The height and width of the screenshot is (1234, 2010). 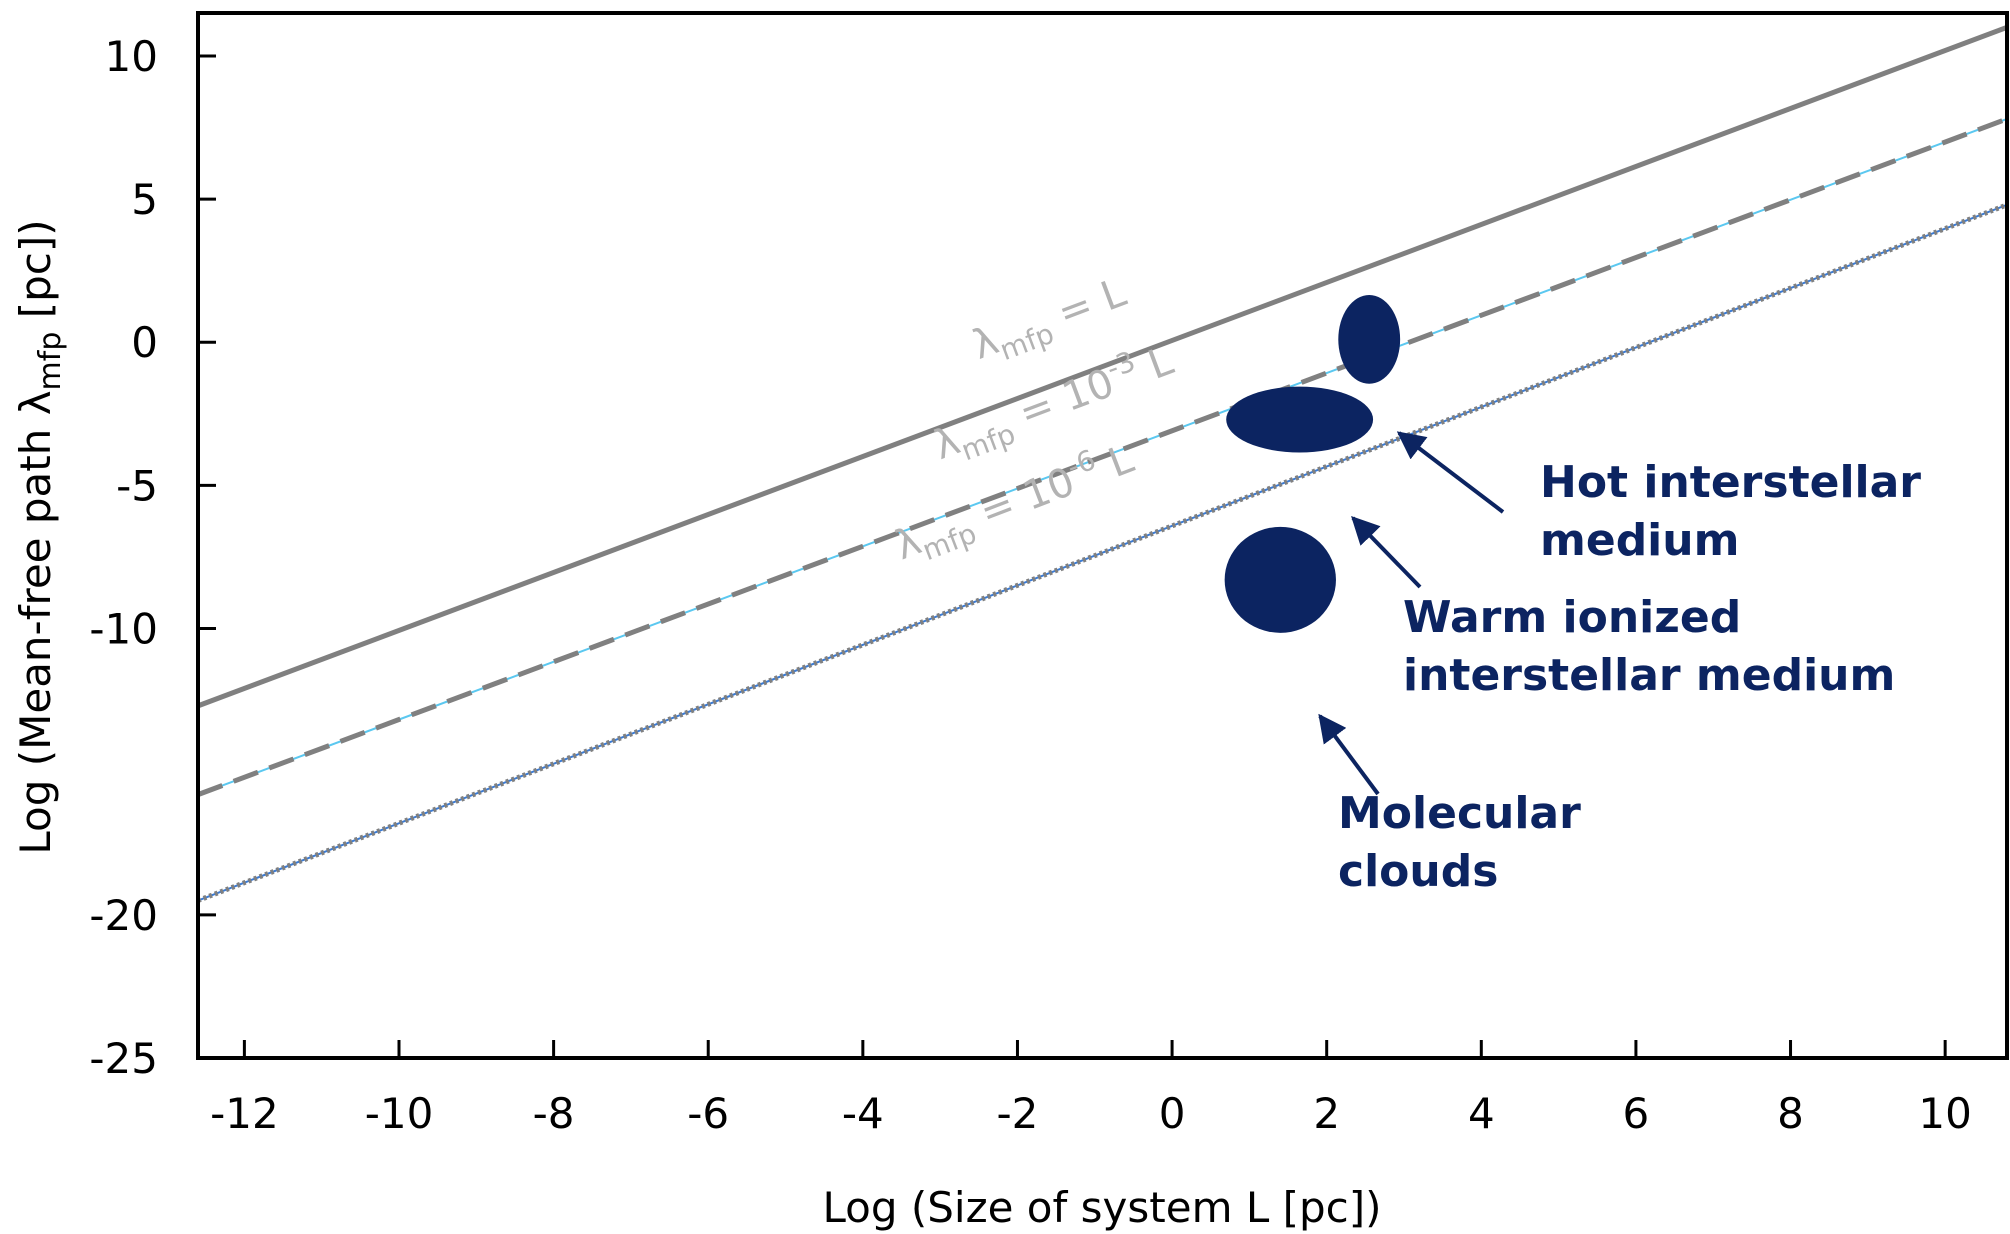 I want to click on y-axis-title-suffix: [pc]), so click(x=35, y=275).